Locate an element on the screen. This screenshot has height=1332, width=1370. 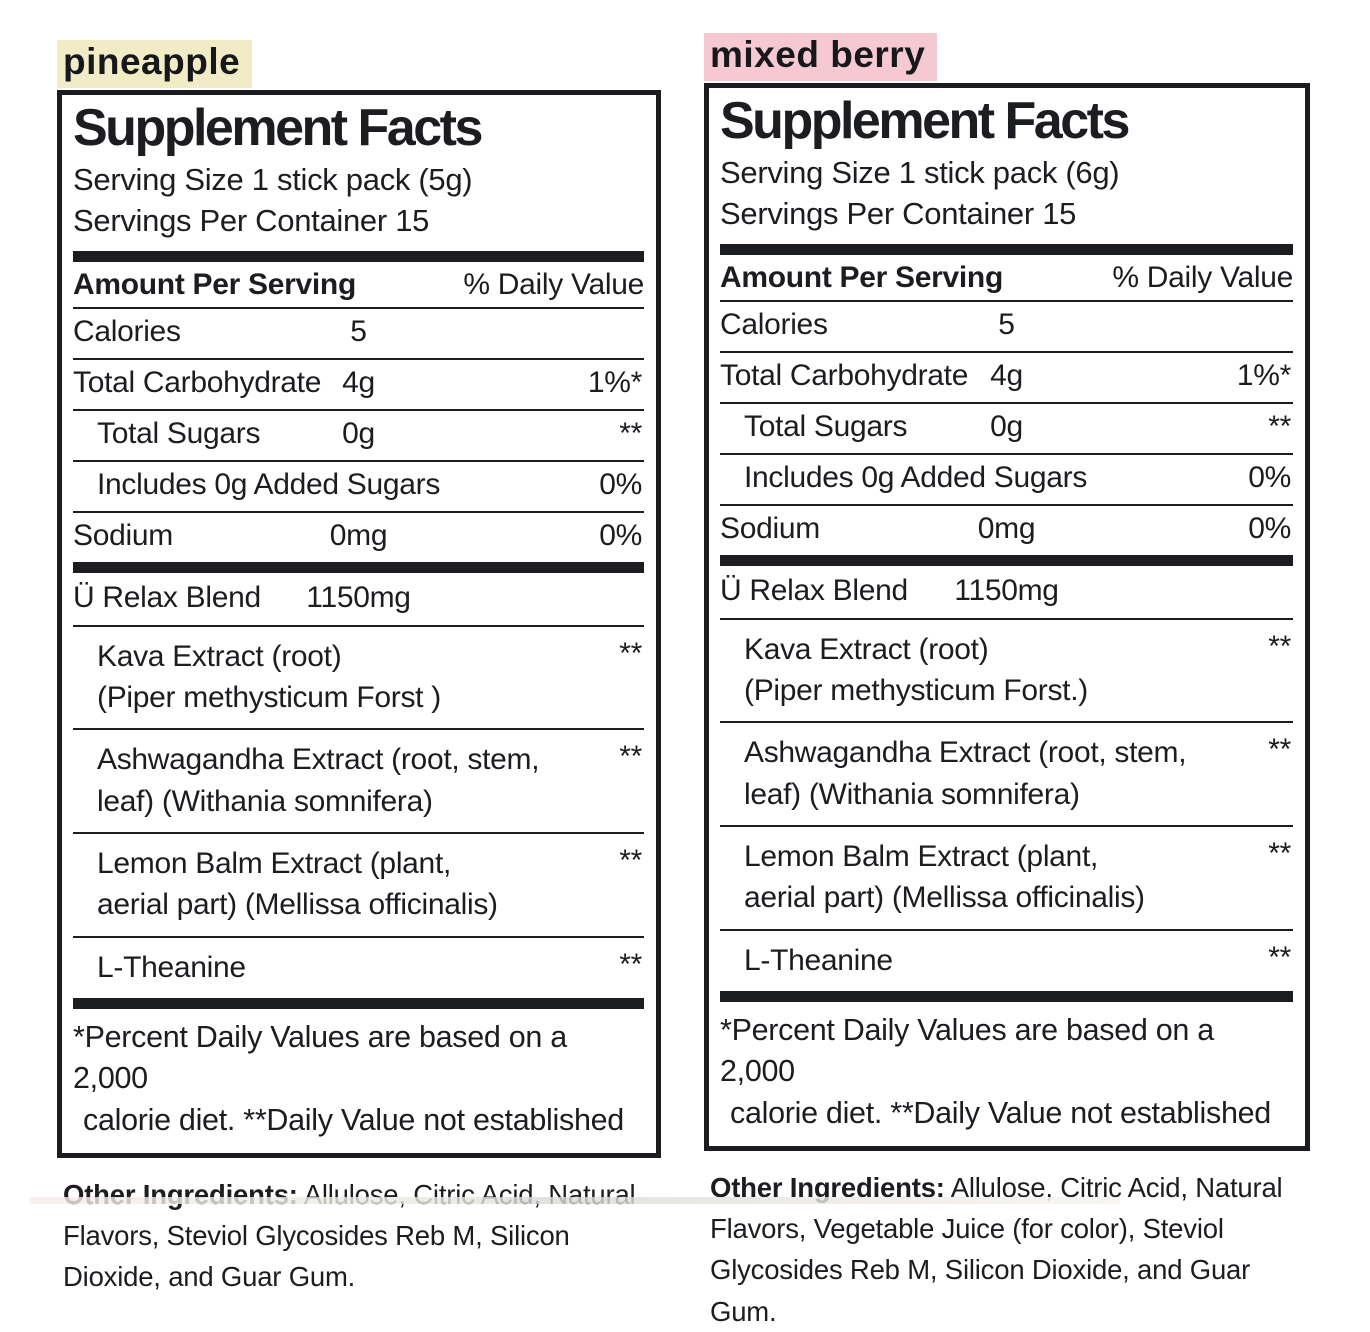
ingredient-name-line1: Kava Extract (root) is located at coordinates (866, 649).